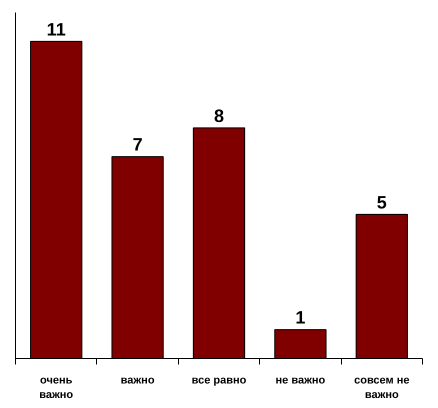 The width and height of the screenshot is (438, 408). What do you see at coordinates (56, 29) in the screenshot?
I see `data-label: 11` at bounding box center [56, 29].